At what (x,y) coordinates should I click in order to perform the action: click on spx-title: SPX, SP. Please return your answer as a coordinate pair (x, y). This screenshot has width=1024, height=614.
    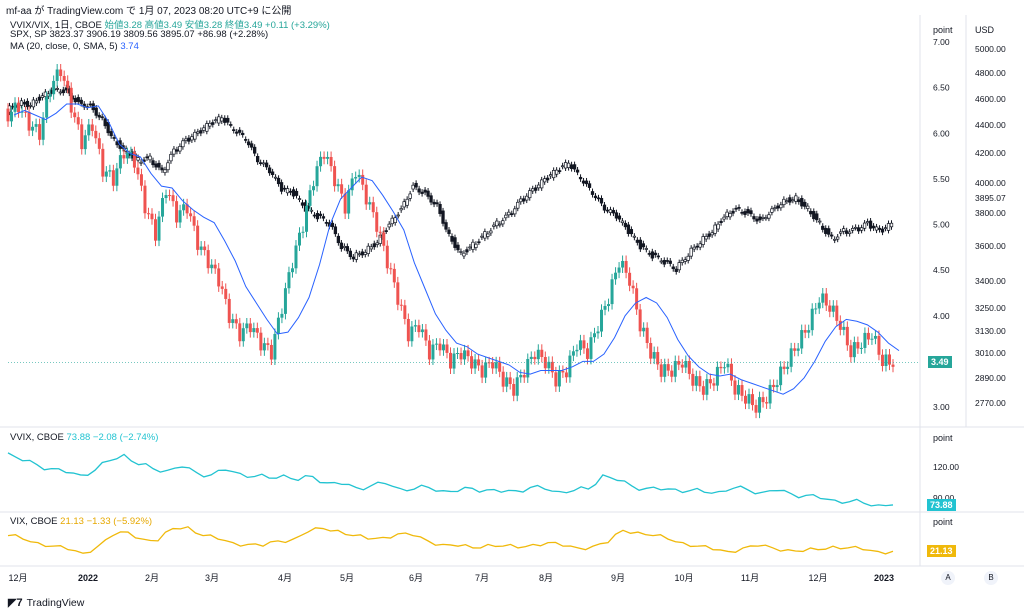
    Looking at the image, I should click on (28, 34).